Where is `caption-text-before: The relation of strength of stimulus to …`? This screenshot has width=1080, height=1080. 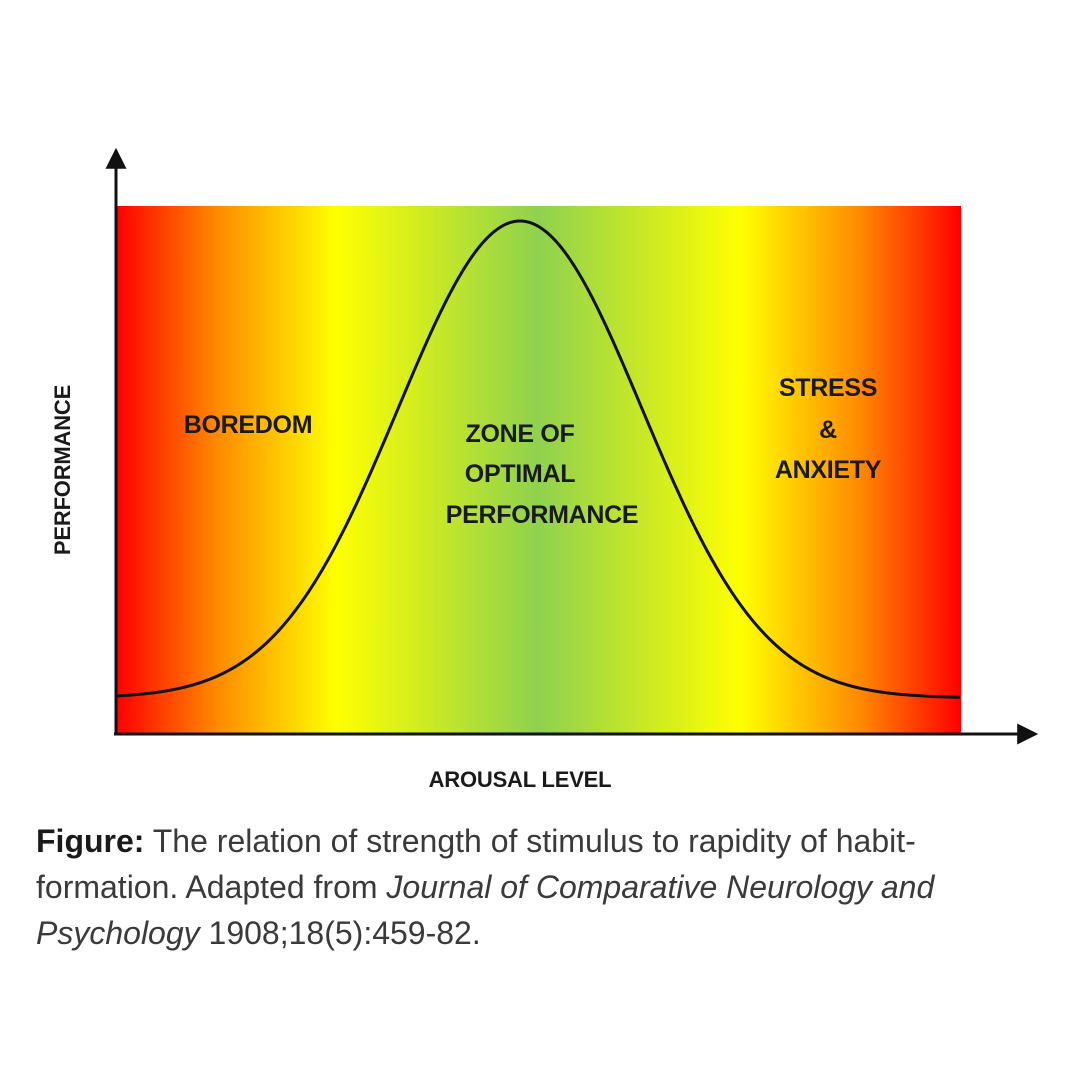
caption-text-before: The relation of strength of stimulus to … is located at coordinates (476, 864).